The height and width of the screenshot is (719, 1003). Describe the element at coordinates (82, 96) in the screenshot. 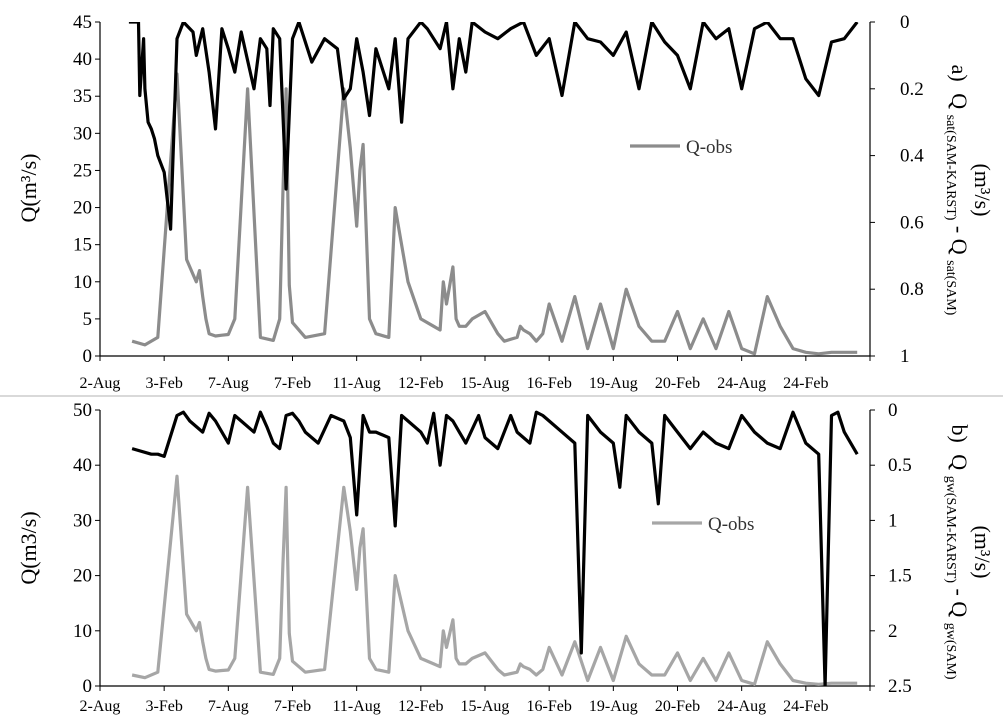

I see `panel-a-ytick-label: 35` at that location.